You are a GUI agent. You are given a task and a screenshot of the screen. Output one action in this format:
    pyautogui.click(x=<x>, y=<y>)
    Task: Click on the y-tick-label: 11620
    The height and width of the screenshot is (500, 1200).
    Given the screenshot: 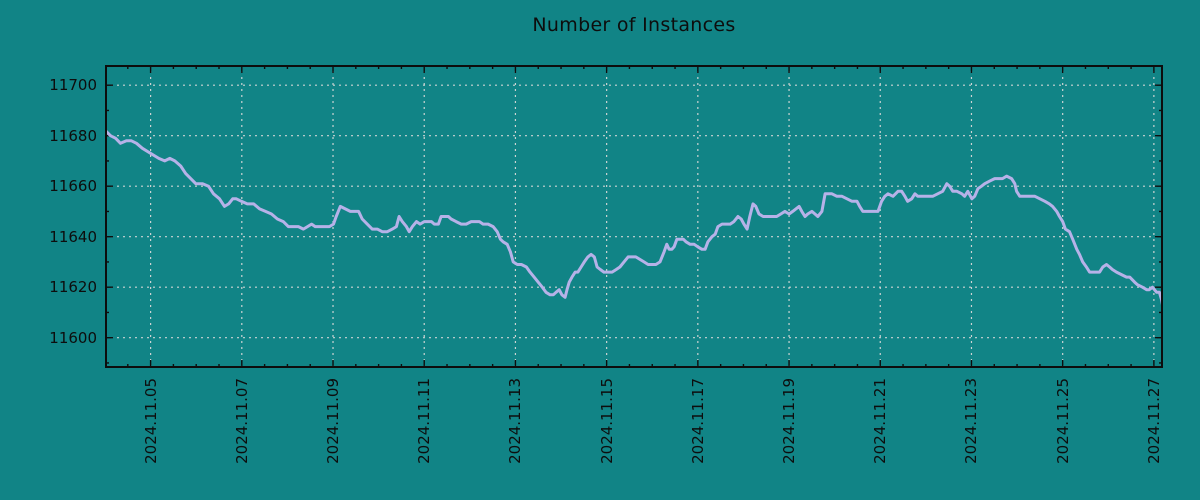 What is the action you would take?
    pyautogui.click(x=73, y=287)
    